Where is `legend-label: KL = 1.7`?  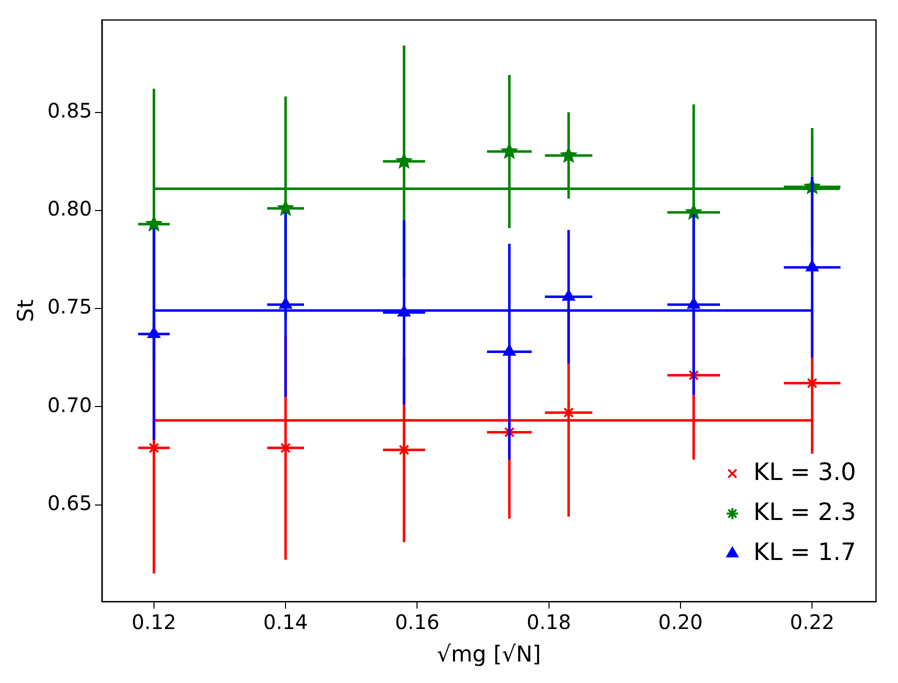
legend-label: KL = 1.7 is located at coordinates (804, 552).